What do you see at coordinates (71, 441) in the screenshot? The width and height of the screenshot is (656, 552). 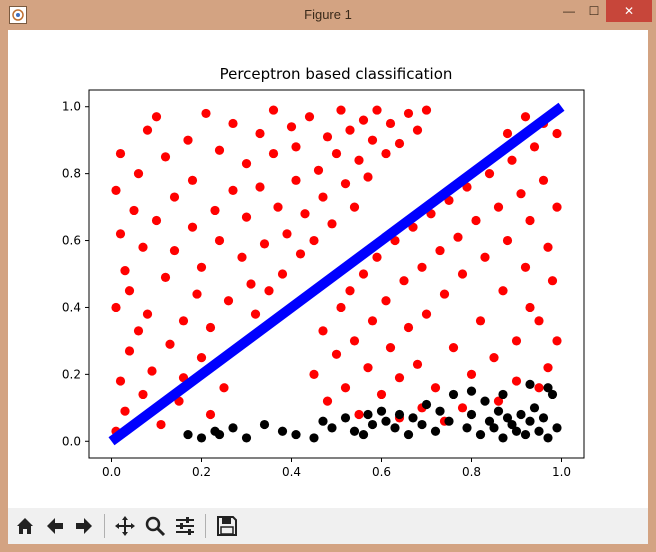 I see `y-tick-label: 0.0` at bounding box center [71, 441].